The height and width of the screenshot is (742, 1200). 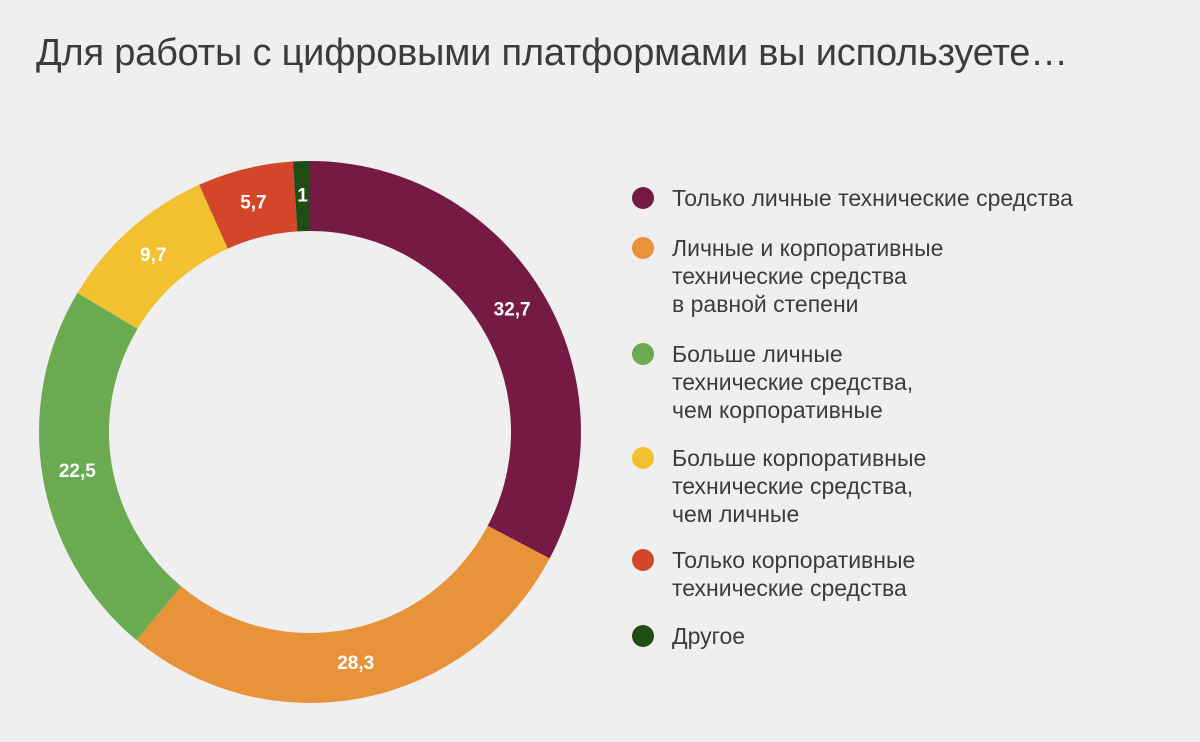 What do you see at coordinates (77, 471) in the screenshot?
I see `donut-value-label-3: 22,5` at bounding box center [77, 471].